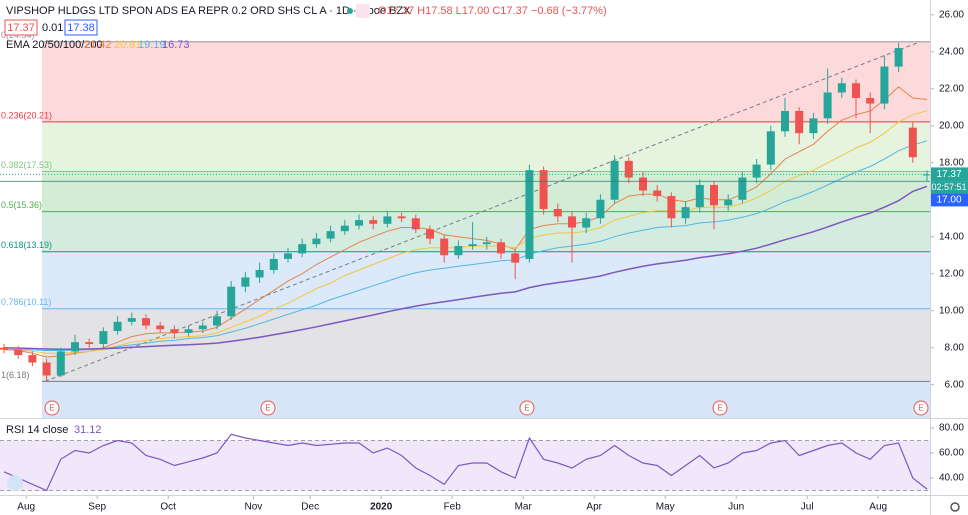 The height and width of the screenshot is (515, 968). Describe the element at coordinates (21, 28) in the screenshot. I see `bid: 17.37` at that location.